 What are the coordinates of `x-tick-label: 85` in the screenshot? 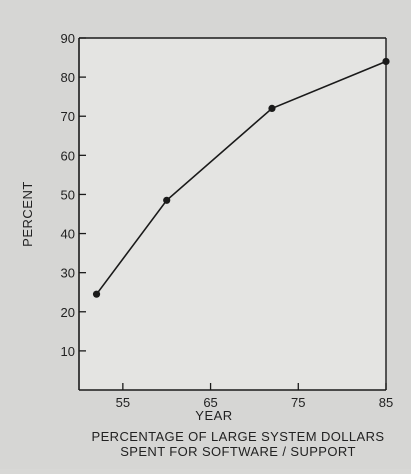 It's located at (386, 402).